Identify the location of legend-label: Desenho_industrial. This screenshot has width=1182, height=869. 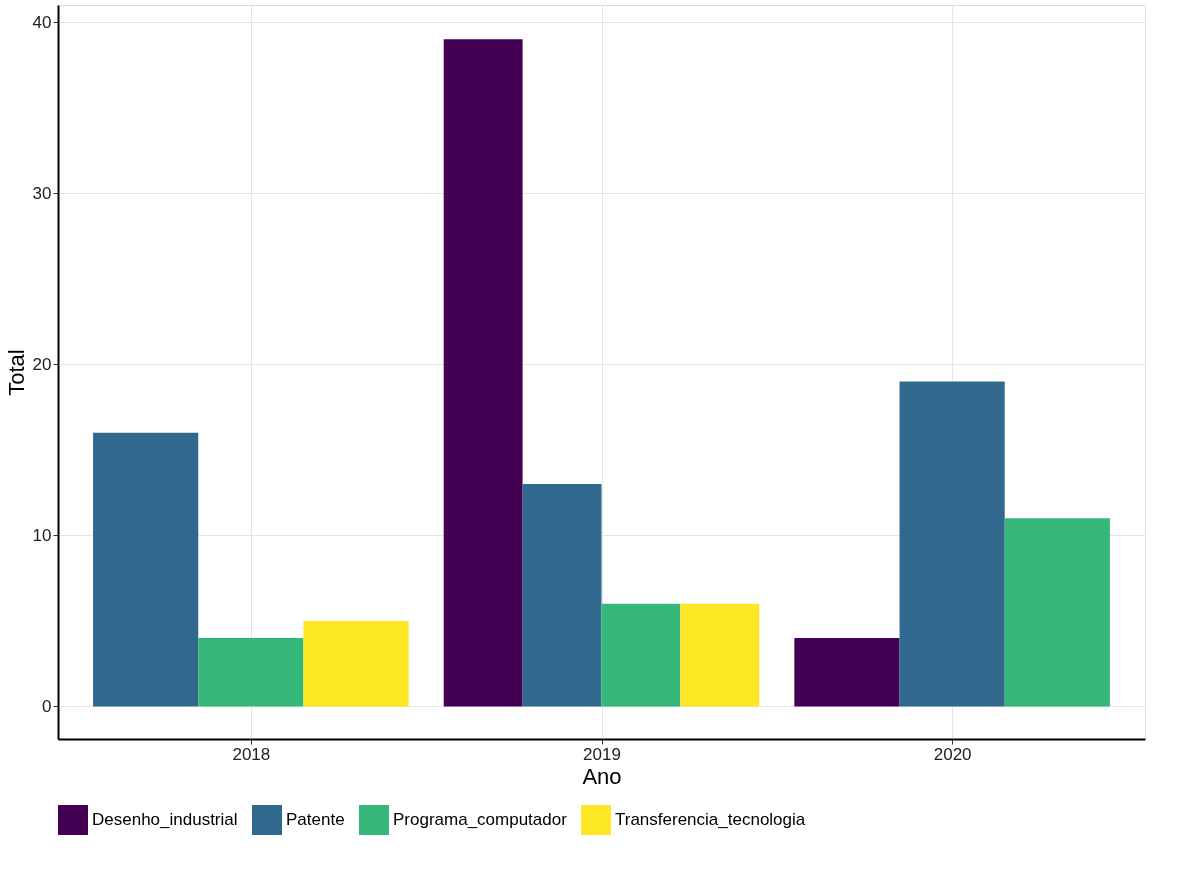
(165, 819).